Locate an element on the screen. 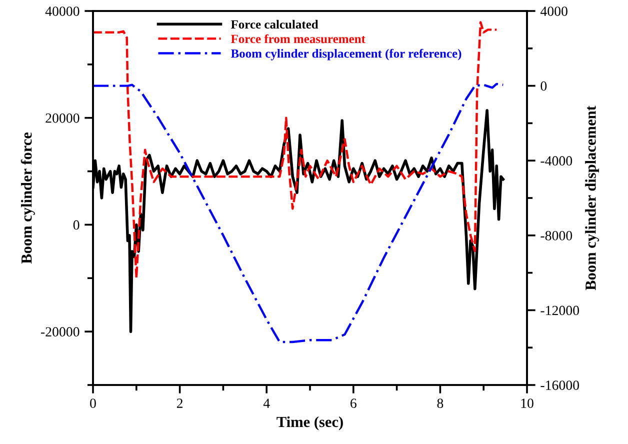 This screenshot has height=444, width=628. legend-label: Force calculated is located at coordinates (274, 24).